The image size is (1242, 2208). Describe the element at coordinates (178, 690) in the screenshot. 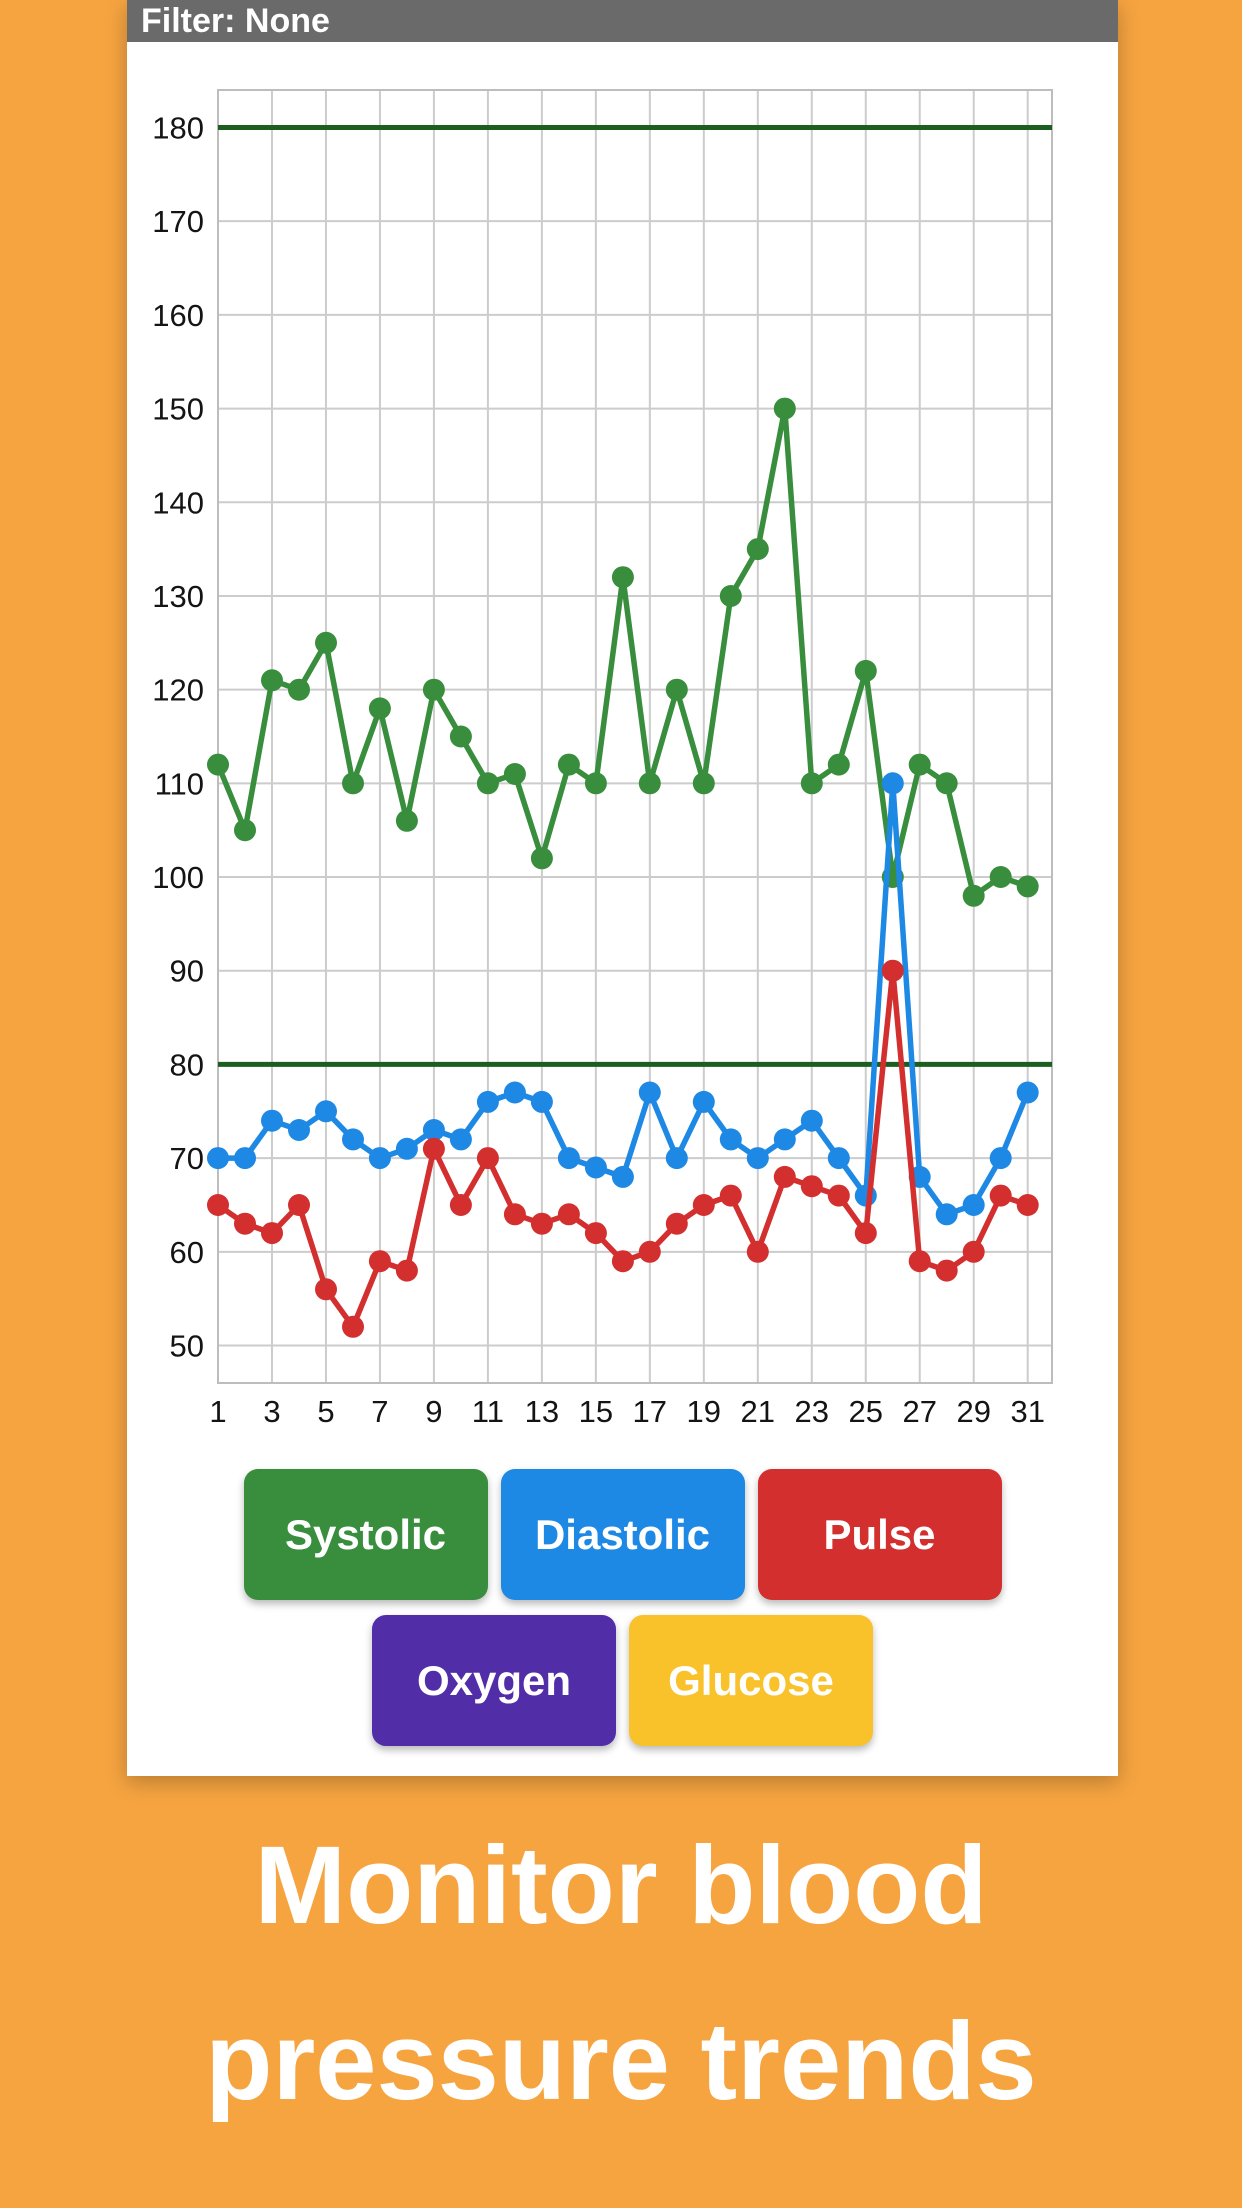

I see `y-axis-label: 120` at that location.